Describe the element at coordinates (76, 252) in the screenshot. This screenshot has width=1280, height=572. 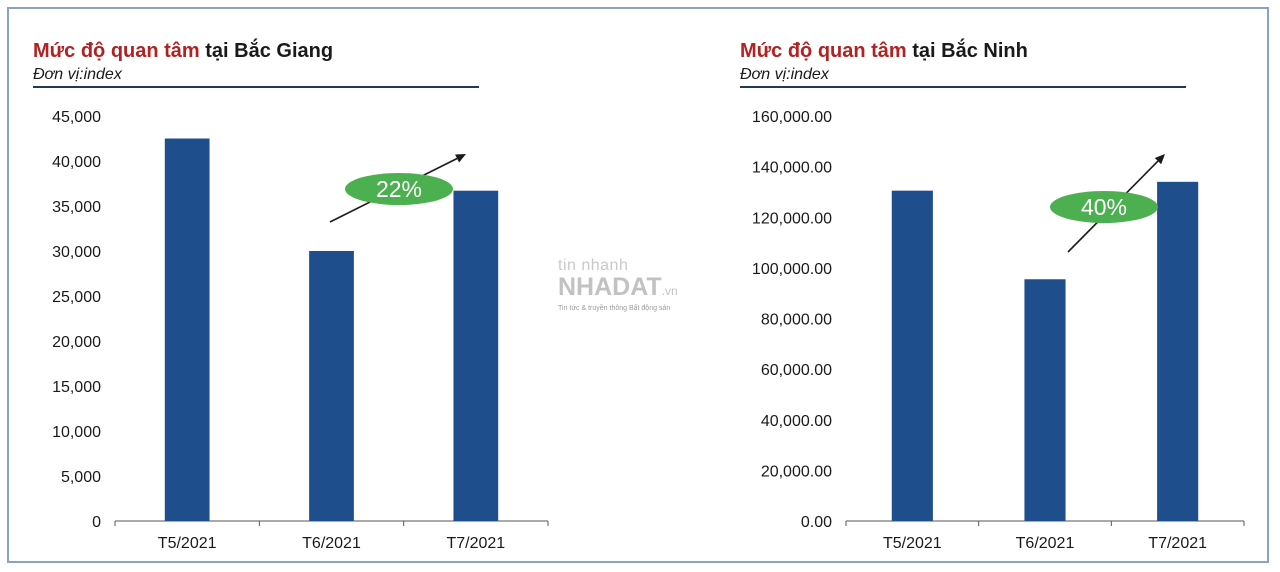
I see `y-tick-label: 30,000` at that location.